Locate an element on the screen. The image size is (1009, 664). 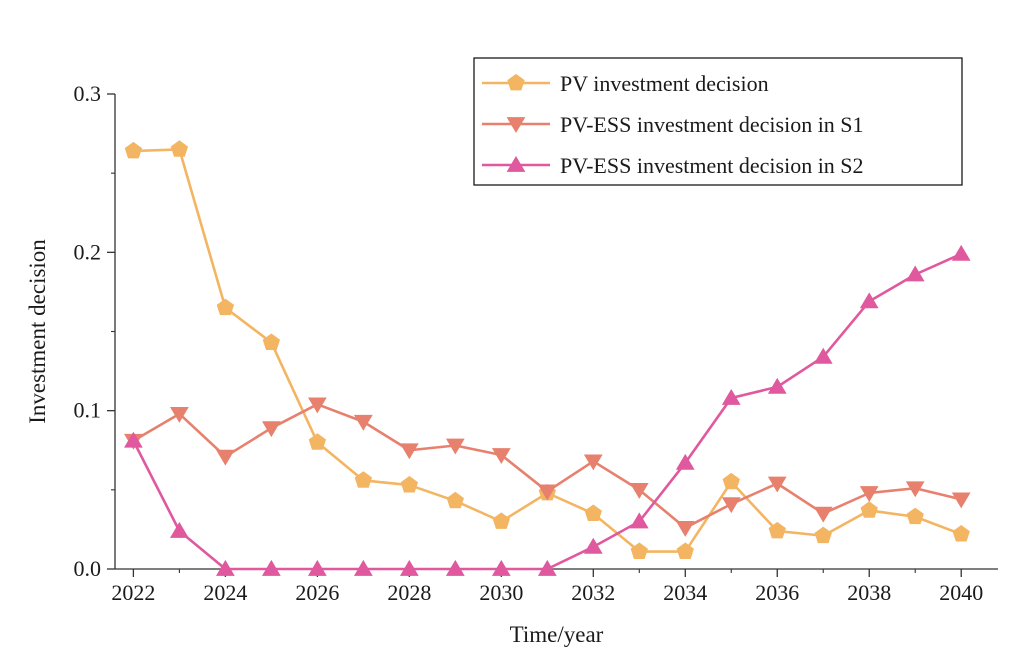
x-tick-label: 2022 is located at coordinates (133, 592).